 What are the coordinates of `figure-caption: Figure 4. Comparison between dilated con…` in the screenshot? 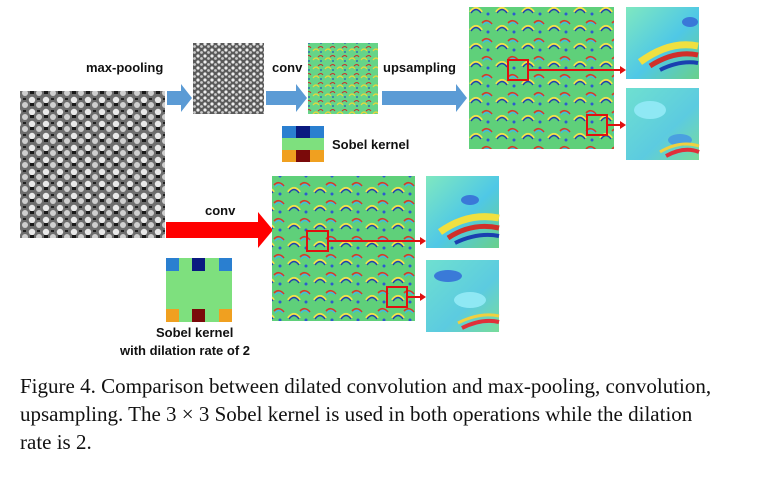 It's located at (366, 414).